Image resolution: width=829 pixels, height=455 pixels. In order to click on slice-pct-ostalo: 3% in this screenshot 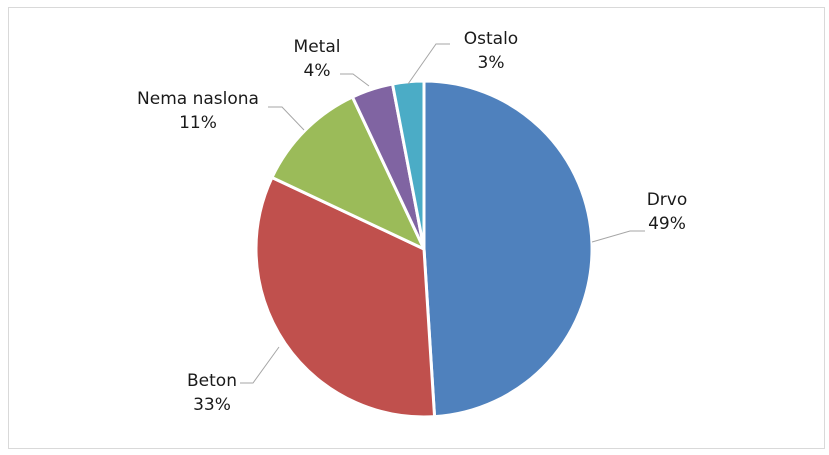, I will do `click(491, 63)`.